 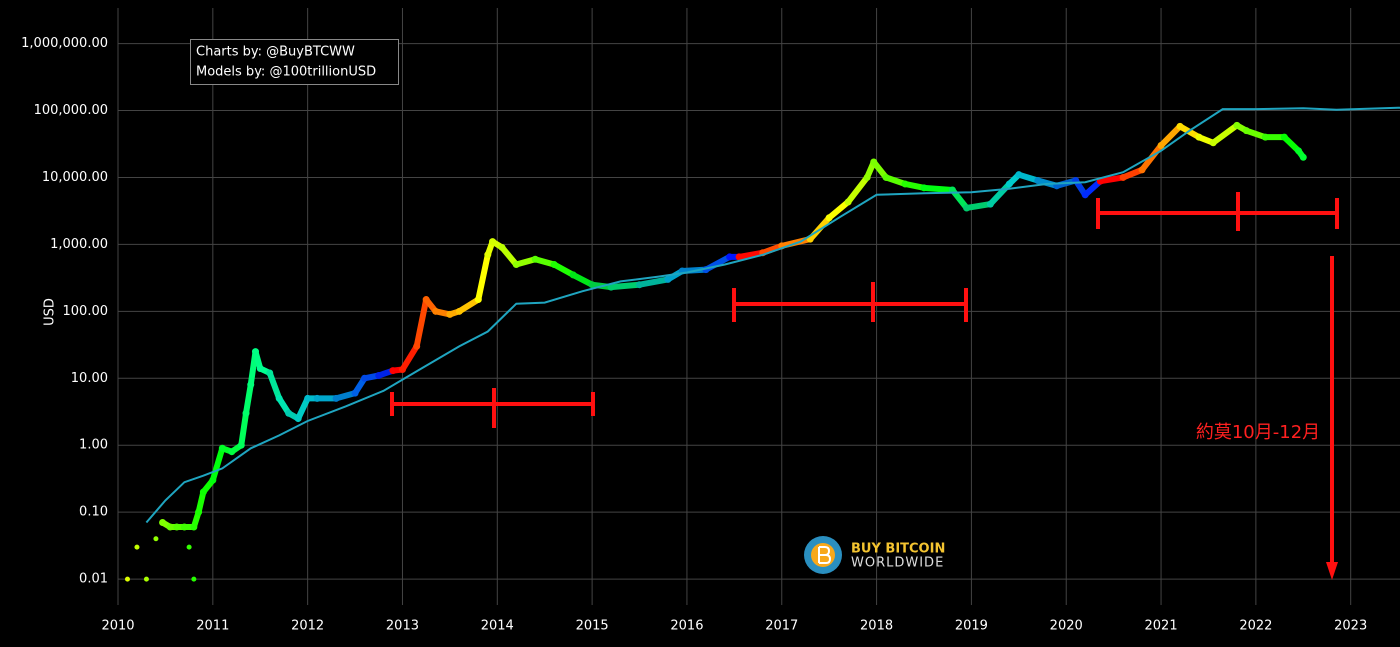 I want to click on x-tick-label: 2020, so click(x=1066, y=626).